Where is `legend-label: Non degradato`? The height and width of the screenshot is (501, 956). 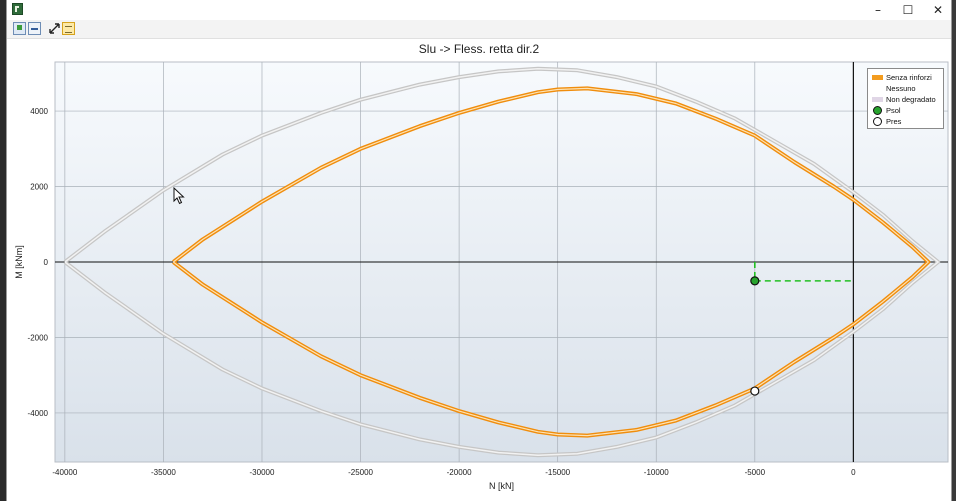 legend-label: Non degradato is located at coordinates (911, 99).